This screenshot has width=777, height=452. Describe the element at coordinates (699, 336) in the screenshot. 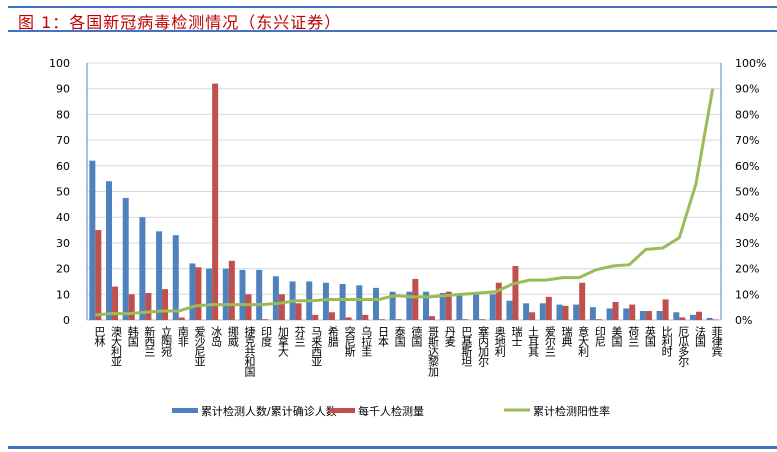

I see `x-tick-label: 法国` at that location.